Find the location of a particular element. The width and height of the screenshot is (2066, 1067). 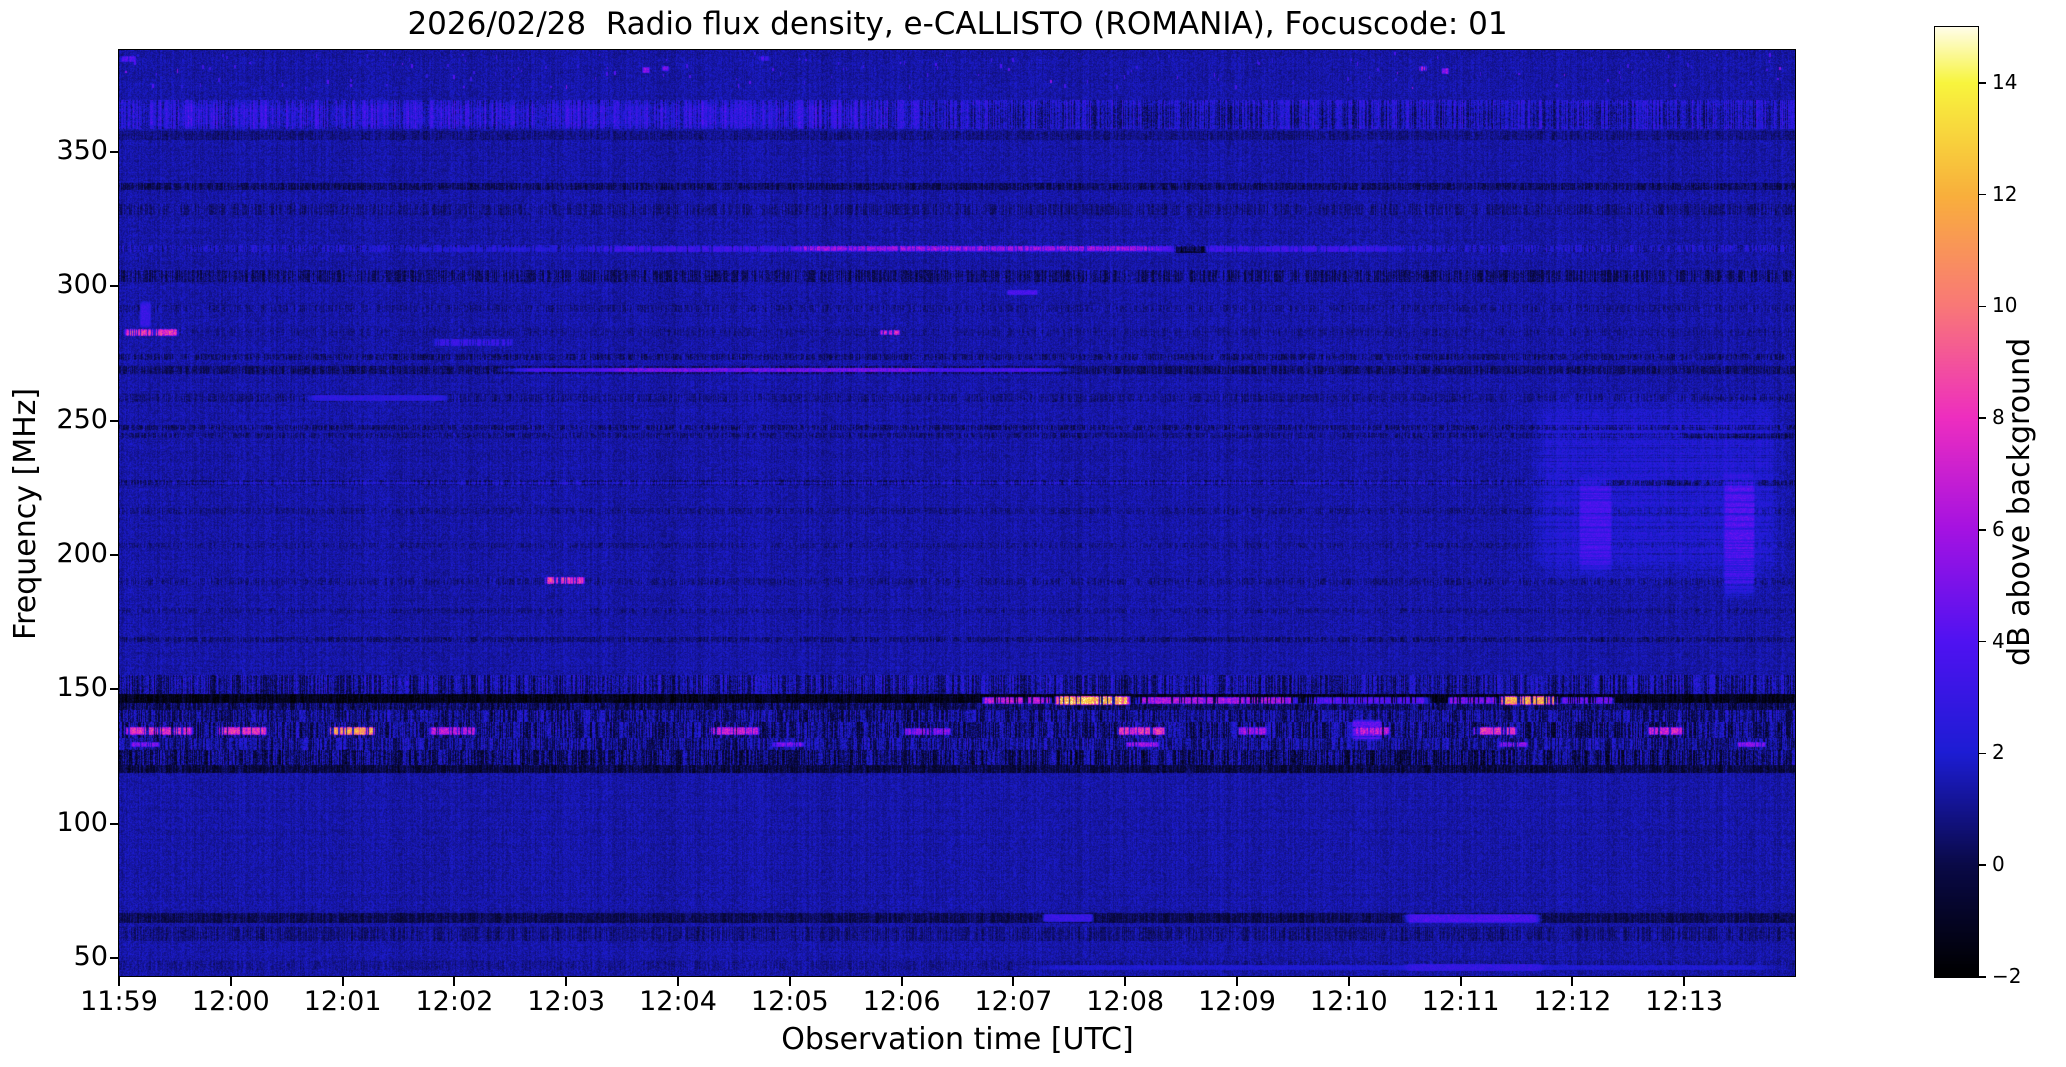

y-tick-label: 300 is located at coordinates (82, 285).